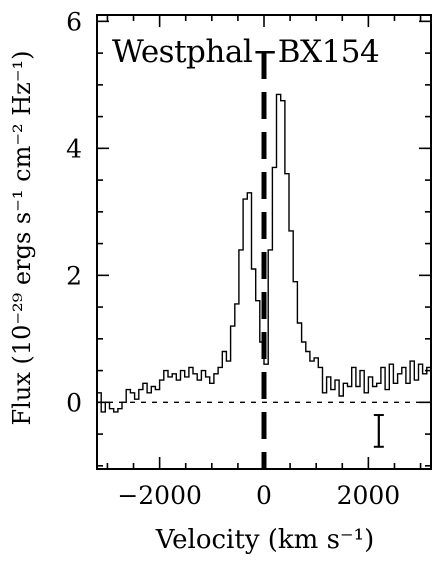 The height and width of the screenshot is (563, 438). What do you see at coordinates (264, 540) in the screenshot?
I see `x-axis-label: Velocity (km s⁻¹)` at bounding box center [264, 540].